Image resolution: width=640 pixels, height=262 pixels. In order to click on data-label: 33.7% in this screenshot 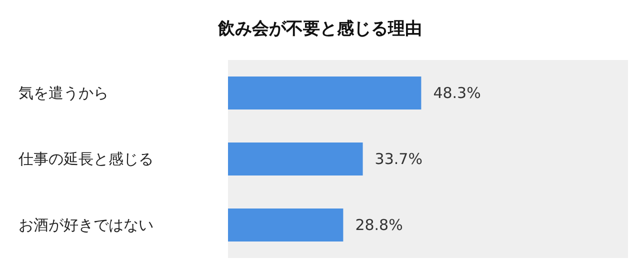, I will do `click(398, 159)`.